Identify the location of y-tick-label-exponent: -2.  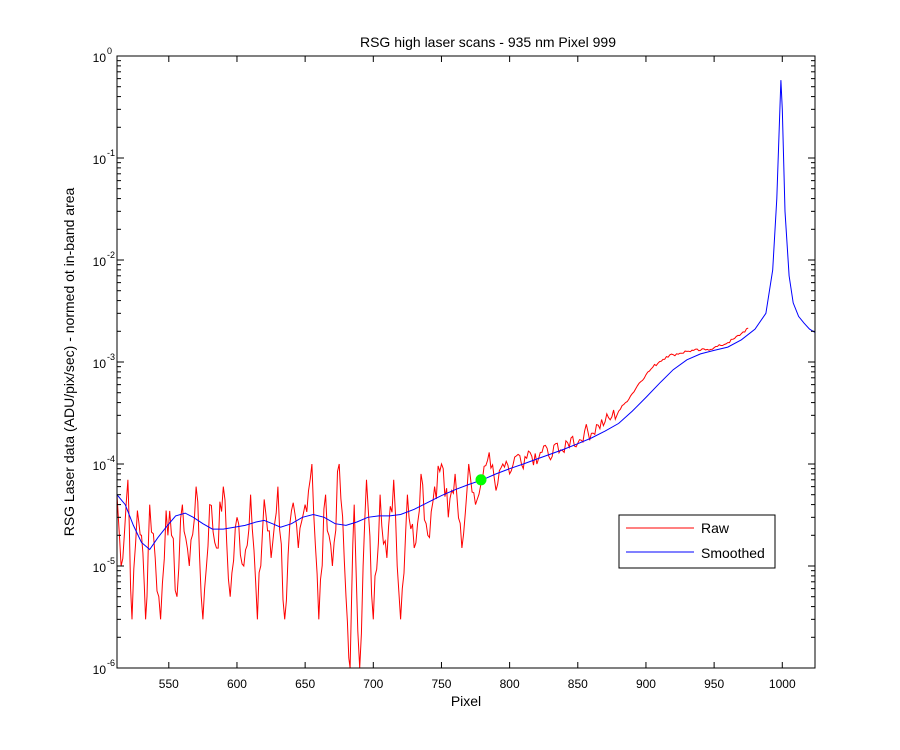
(111, 255).